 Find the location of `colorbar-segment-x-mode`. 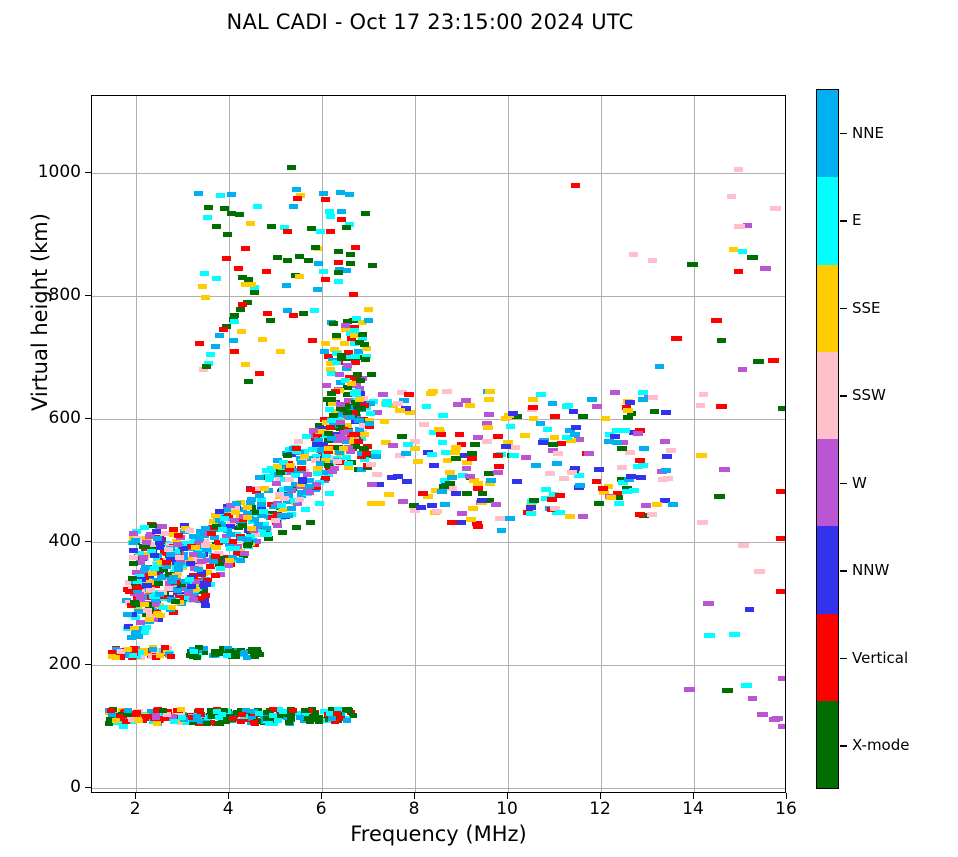

colorbar-segment-x-mode is located at coordinates (827, 744).